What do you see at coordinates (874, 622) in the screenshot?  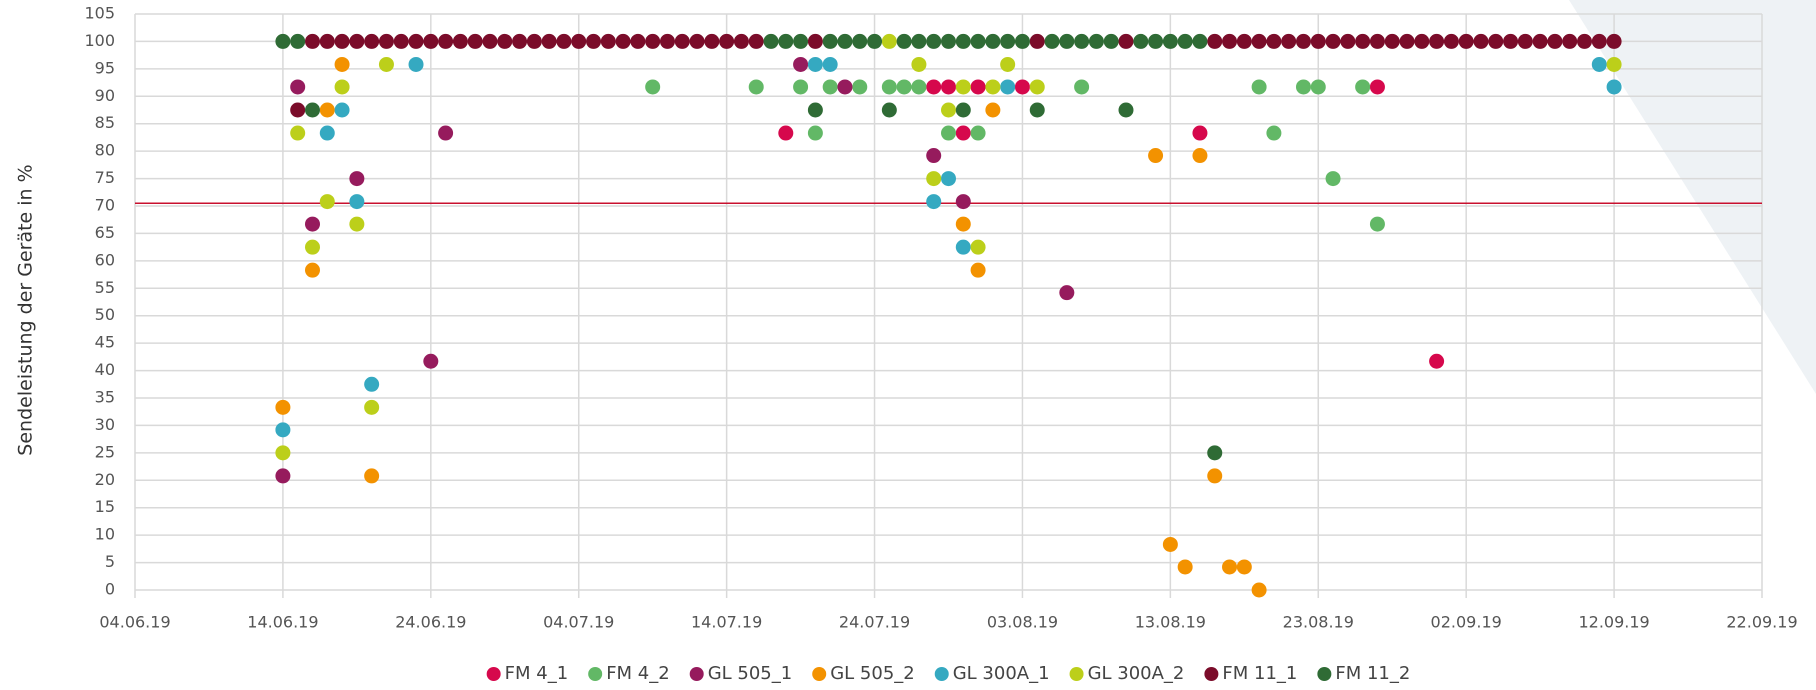 I see `x-tick-label: 24.07.19` at bounding box center [874, 622].